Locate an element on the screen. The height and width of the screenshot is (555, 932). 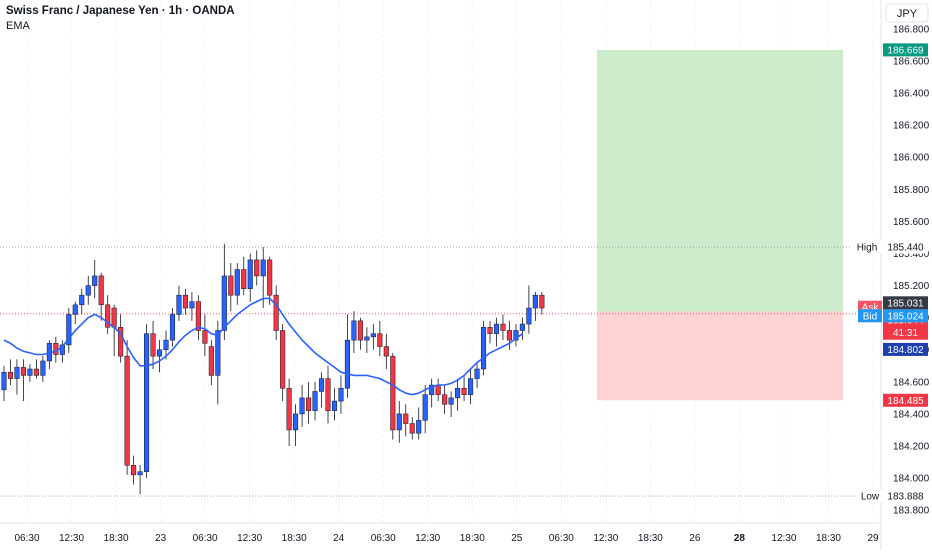
y-tick-label: 186.400 is located at coordinates (911, 94).